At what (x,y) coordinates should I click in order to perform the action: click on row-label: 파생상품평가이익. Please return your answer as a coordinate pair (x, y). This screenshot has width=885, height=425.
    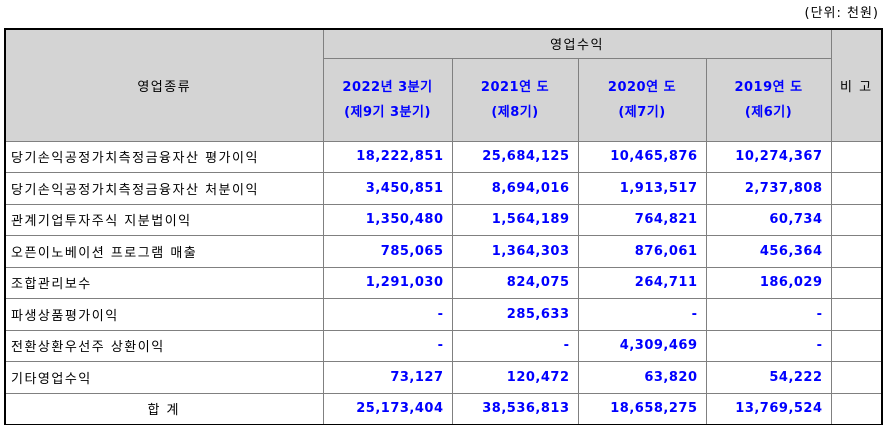
    Looking at the image, I should click on (164, 314).